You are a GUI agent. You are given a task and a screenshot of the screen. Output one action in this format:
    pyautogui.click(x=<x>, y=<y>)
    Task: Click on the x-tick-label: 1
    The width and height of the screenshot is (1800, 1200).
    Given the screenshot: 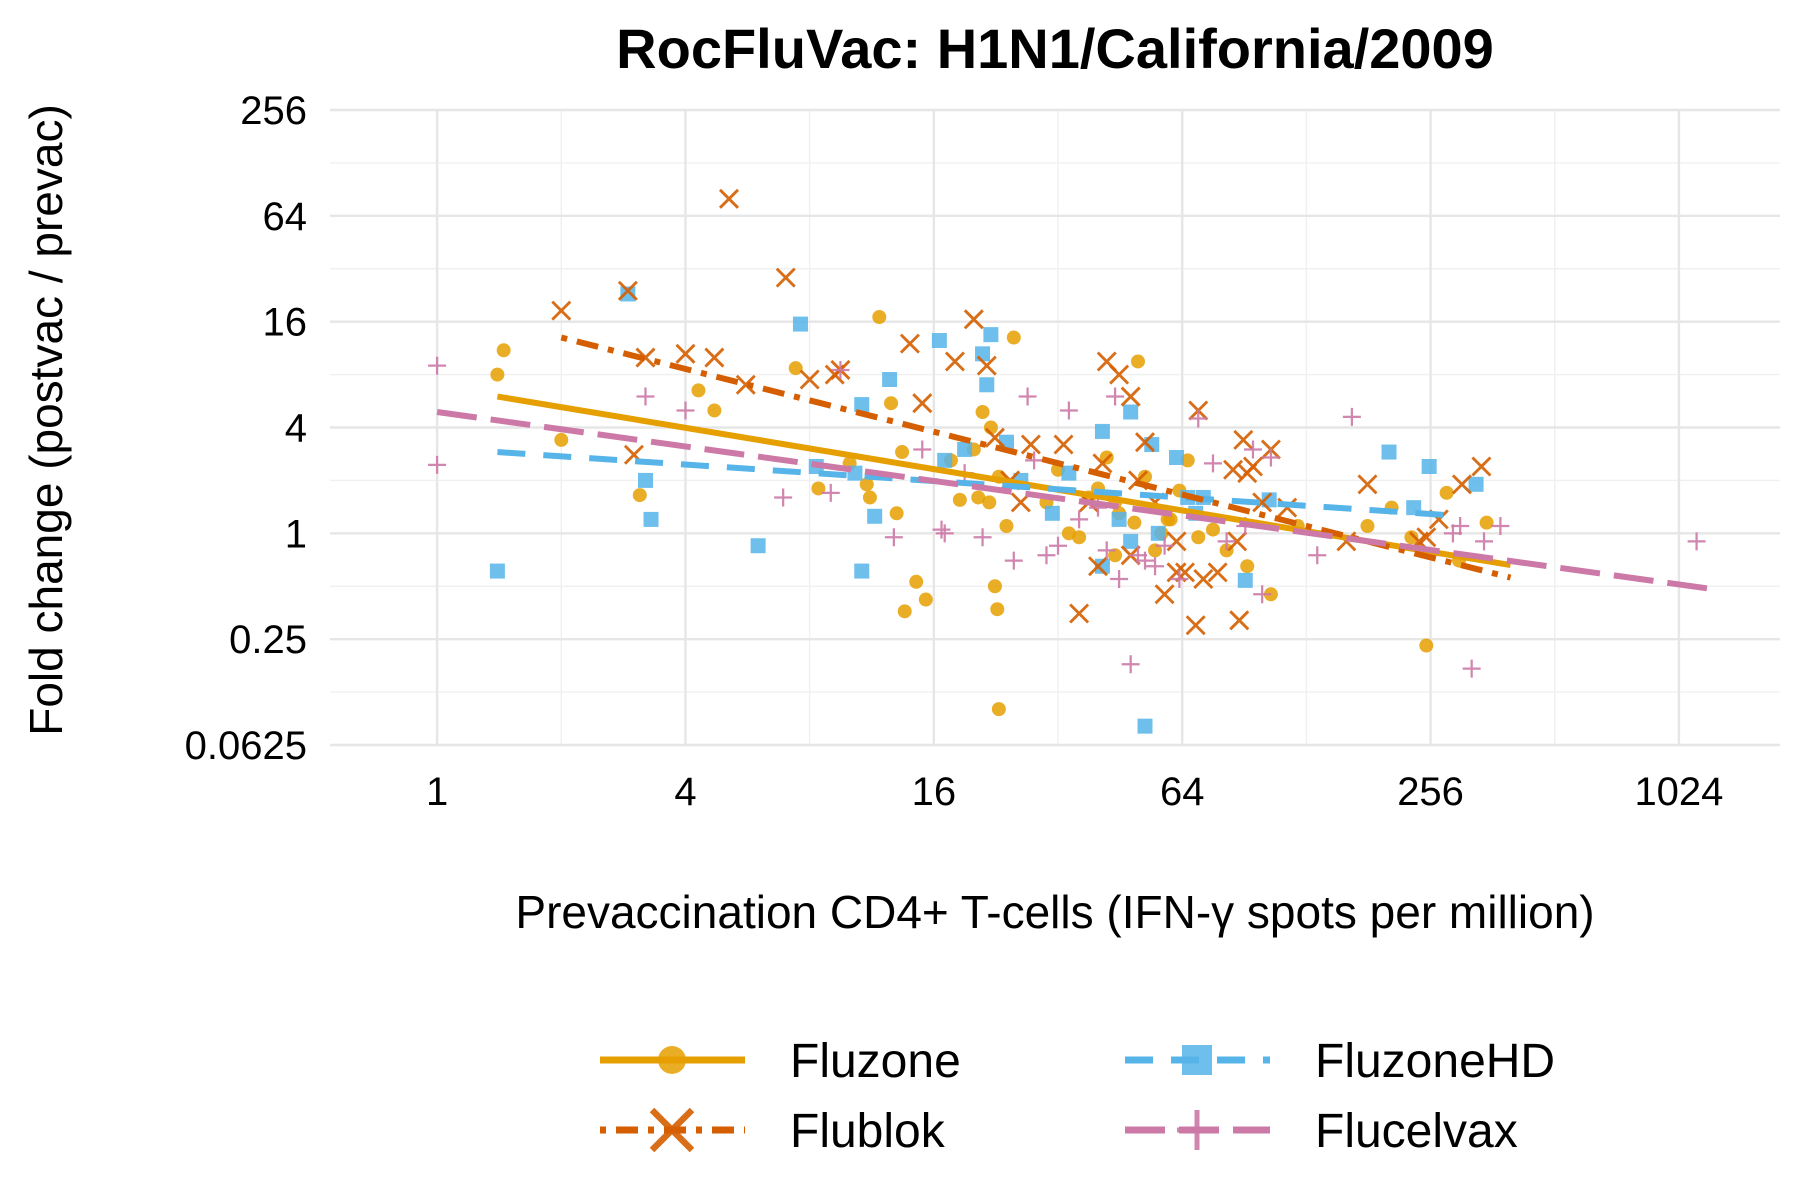 What is the action you would take?
    pyautogui.click(x=437, y=792)
    